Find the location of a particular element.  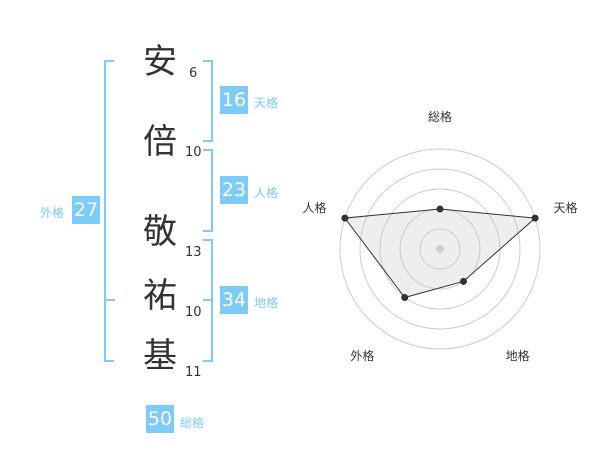

soukaku-value: 50 is located at coordinates (160, 419).